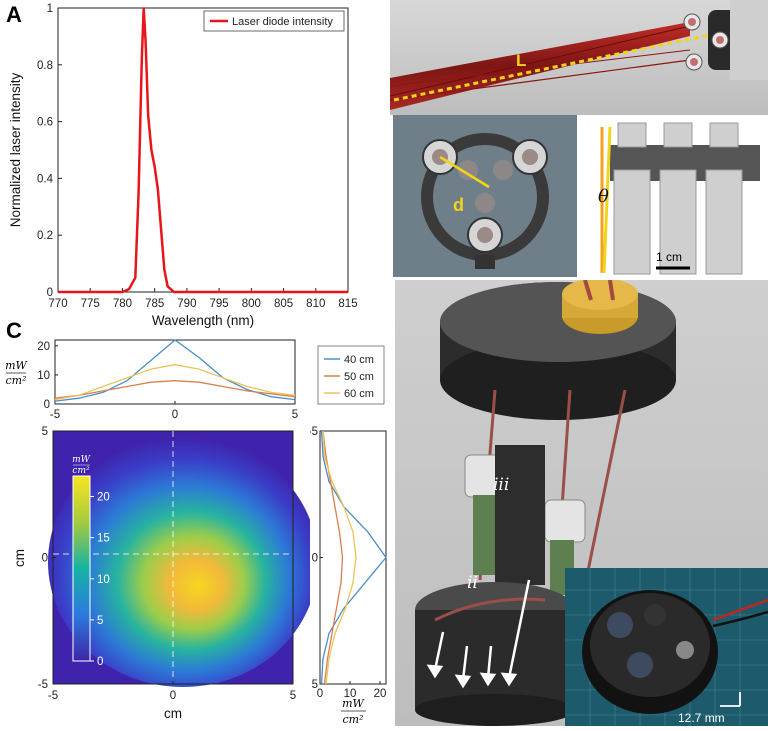 The image size is (768, 731). What do you see at coordinates (100, 662) in the screenshot?
I see `colorbar-tick-label: 0` at bounding box center [100, 662].